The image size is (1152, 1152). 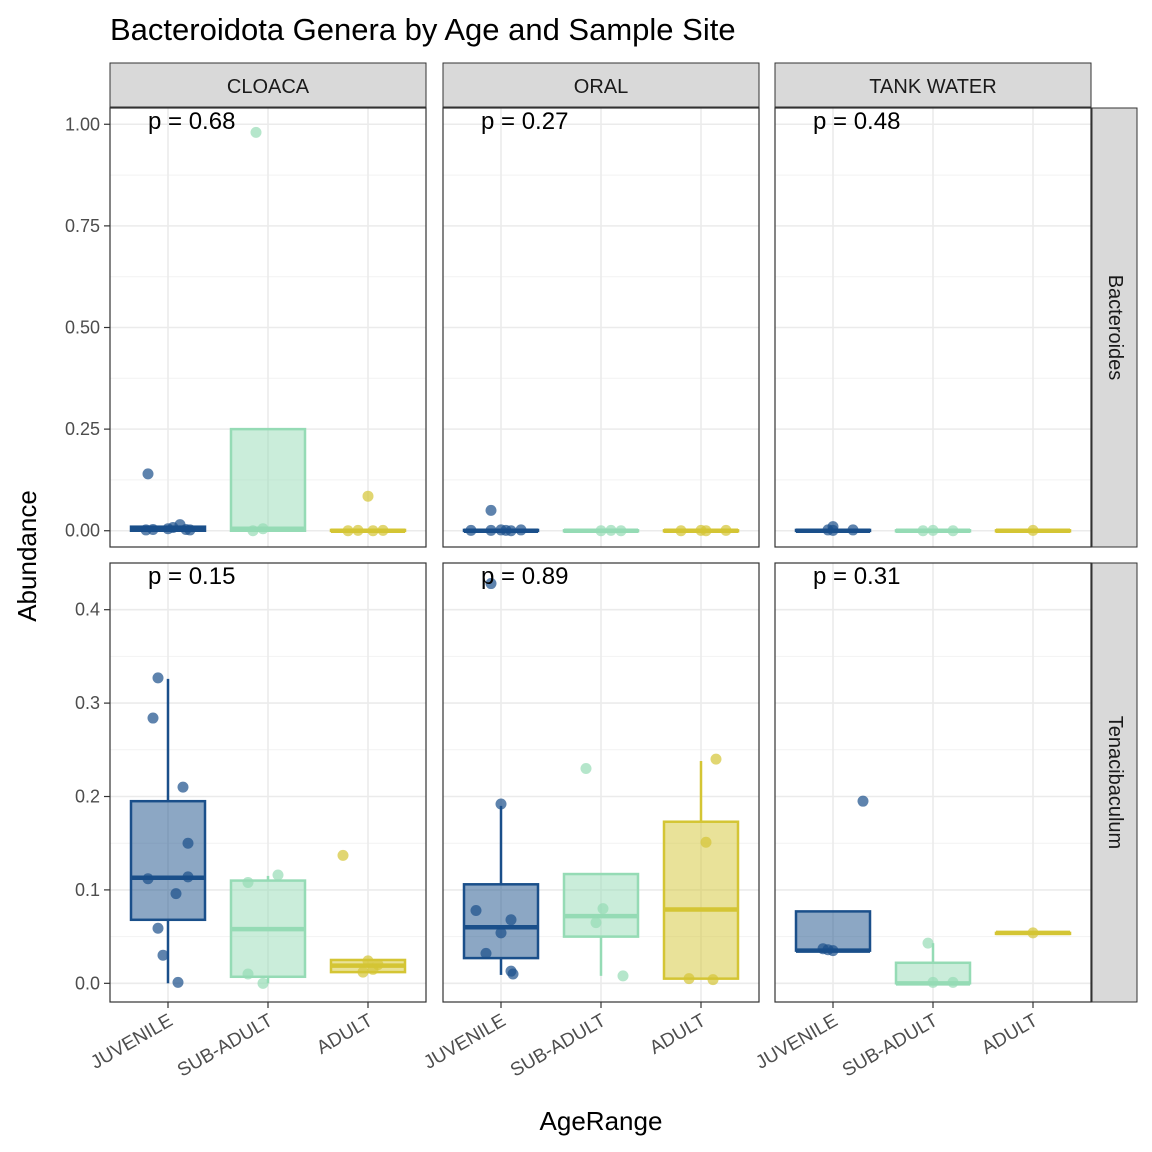 I want to click on y-tick-label: 0.75, so click(x=82, y=226).